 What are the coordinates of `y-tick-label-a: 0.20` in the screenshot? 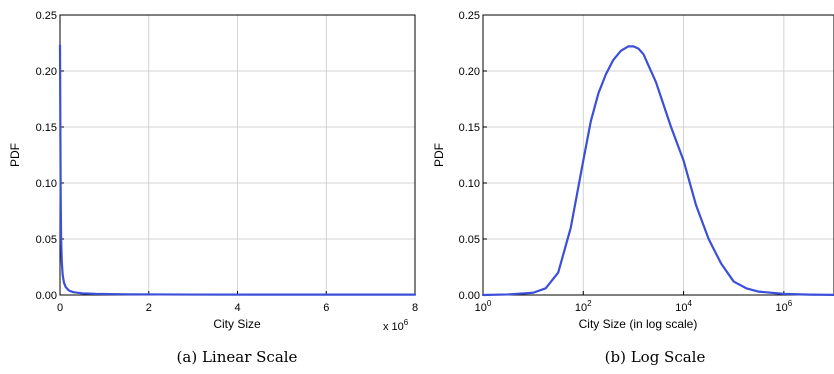 It's located at (46, 72).